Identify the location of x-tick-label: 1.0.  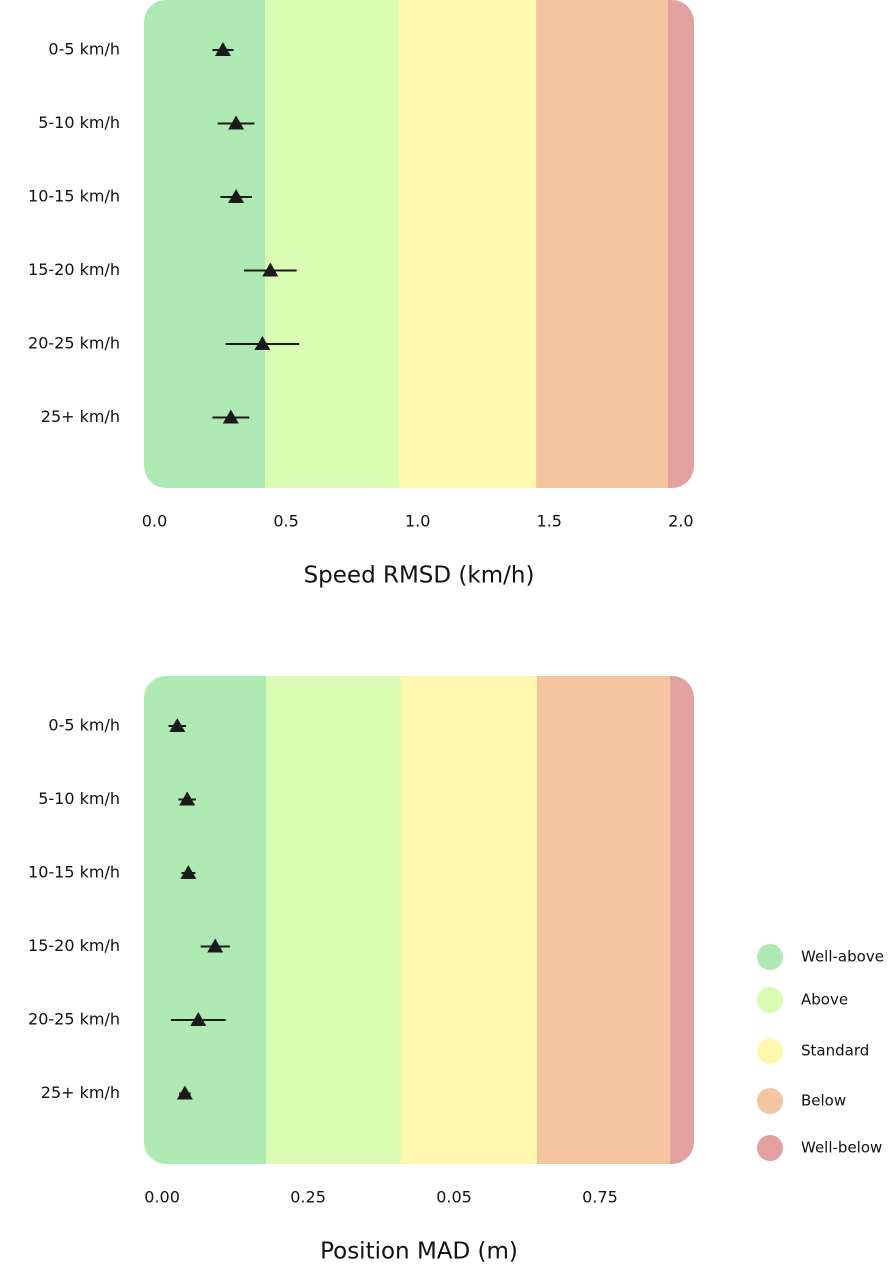
(417, 521).